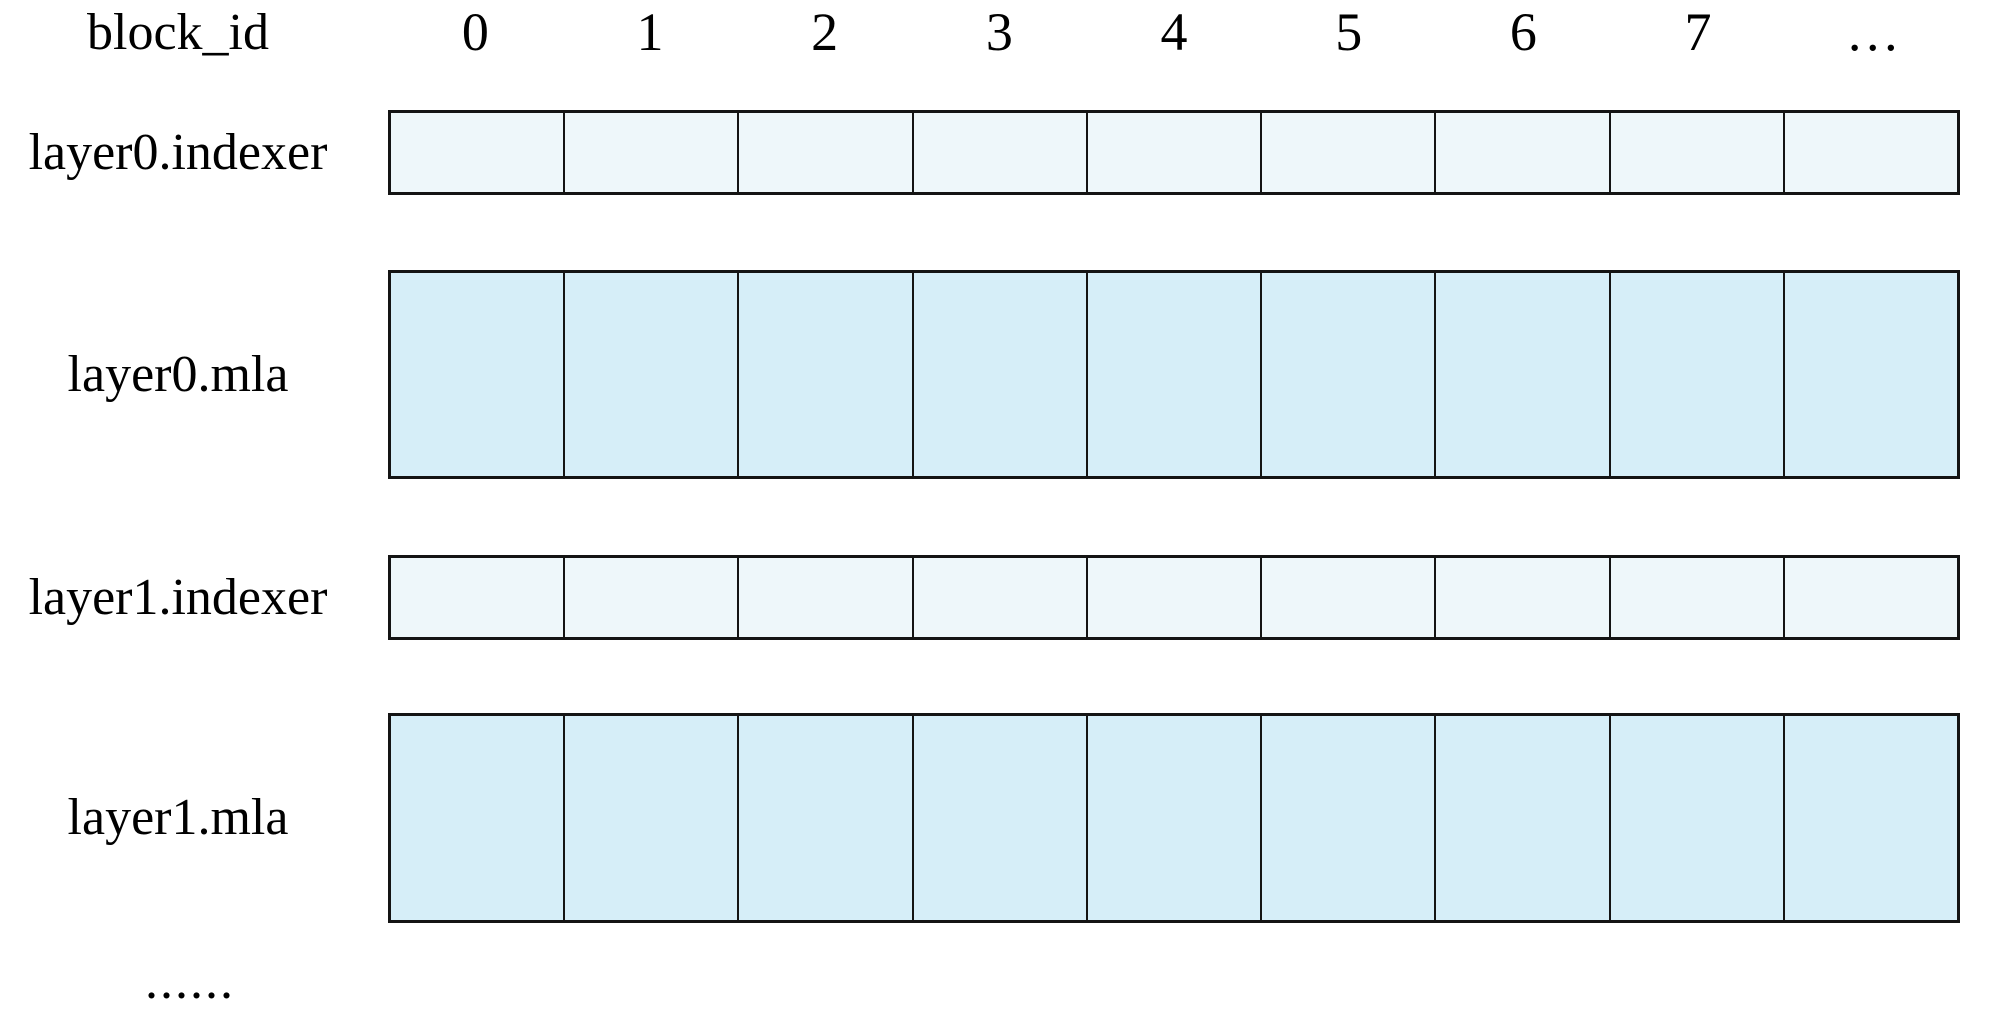 The image size is (2000, 1032). I want to click on block-row-layer0.indexer, so click(1174, 152).